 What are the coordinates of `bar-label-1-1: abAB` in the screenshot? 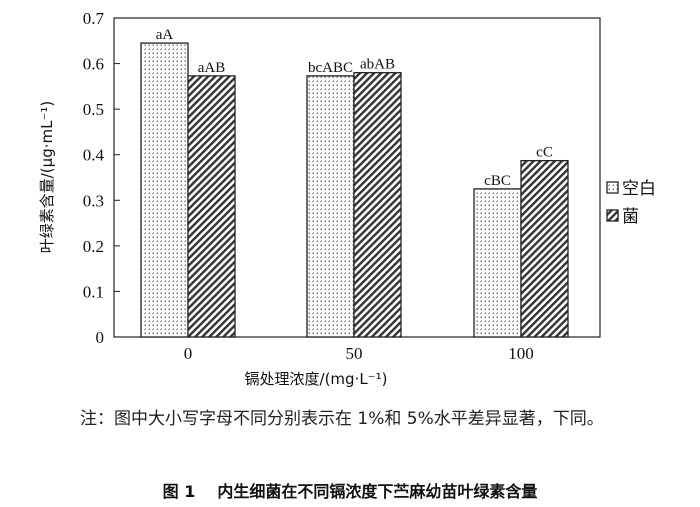 It's located at (377, 65).